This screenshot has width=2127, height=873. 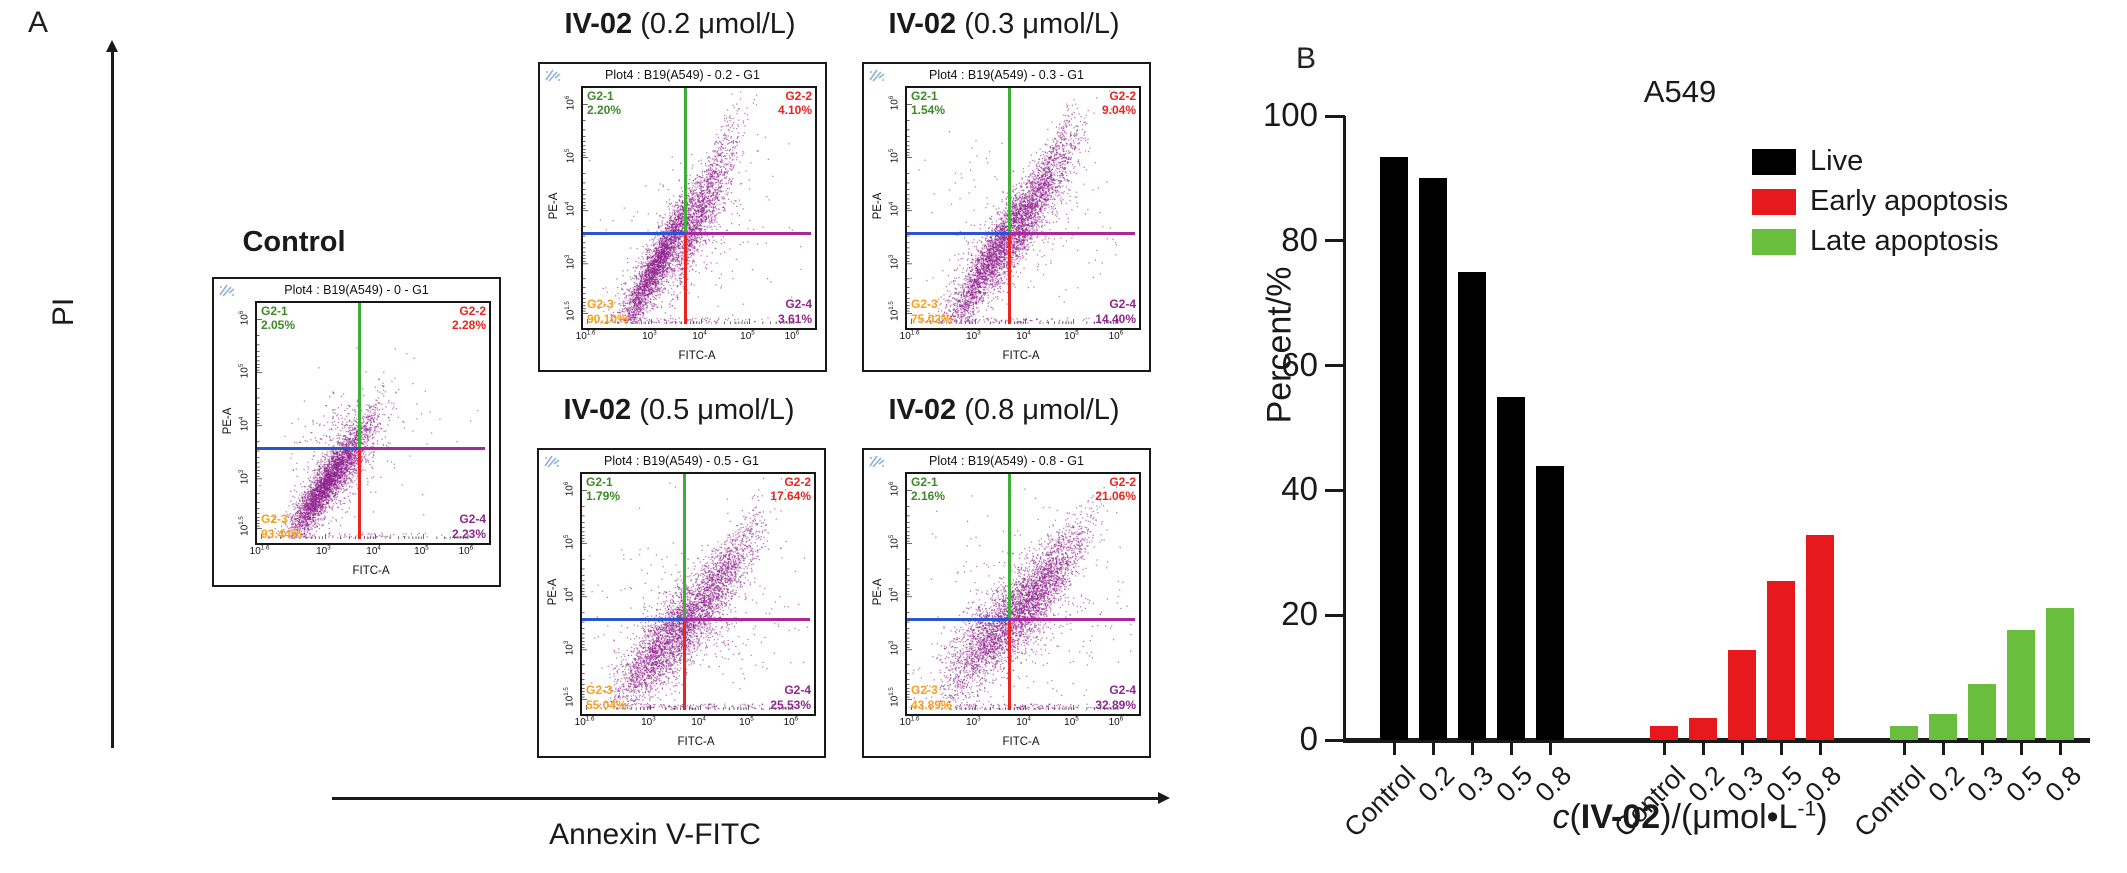 What do you see at coordinates (1308, 738) in the screenshot?
I see `y-tick-label: 0` at bounding box center [1308, 738].